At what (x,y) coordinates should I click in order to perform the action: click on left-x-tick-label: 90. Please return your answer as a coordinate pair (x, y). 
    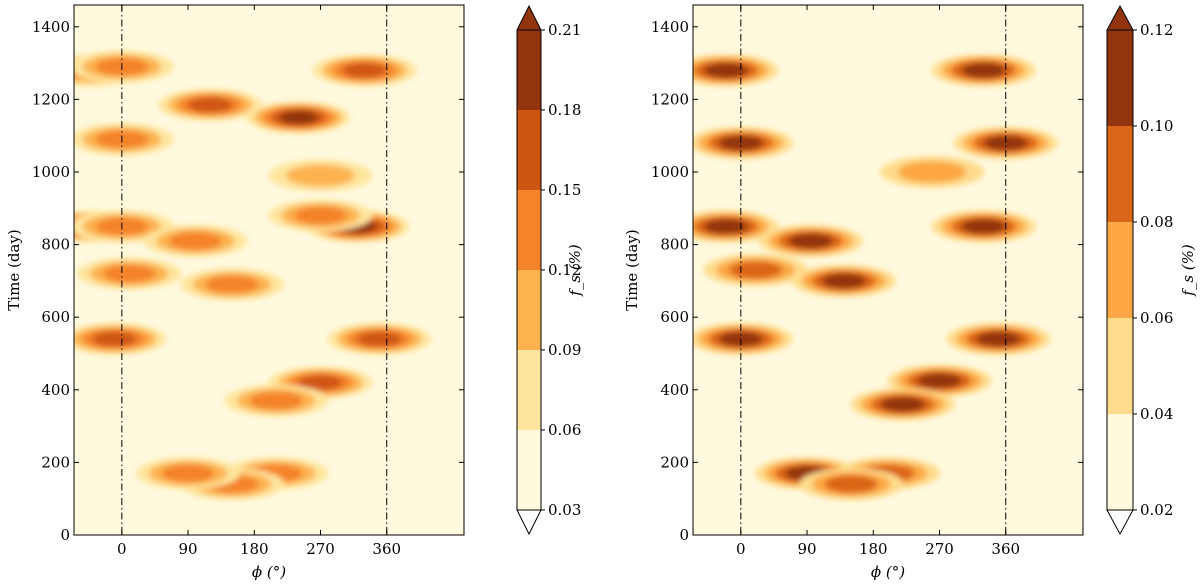
    Looking at the image, I should click on (188, 549).